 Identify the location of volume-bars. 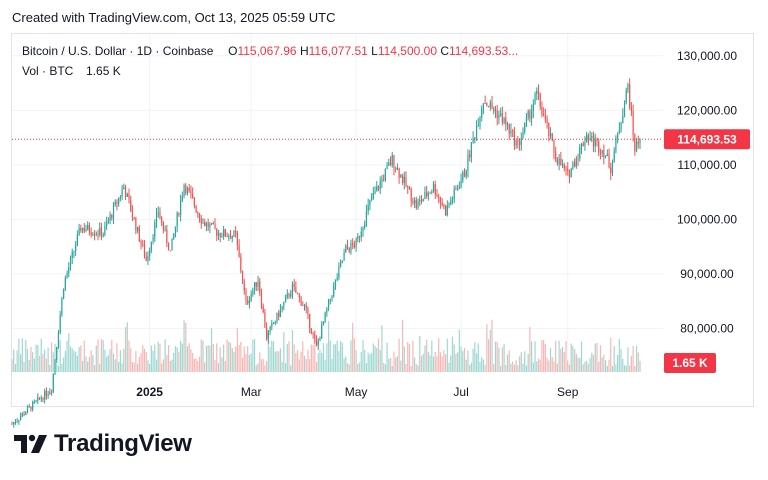
(326, 345).